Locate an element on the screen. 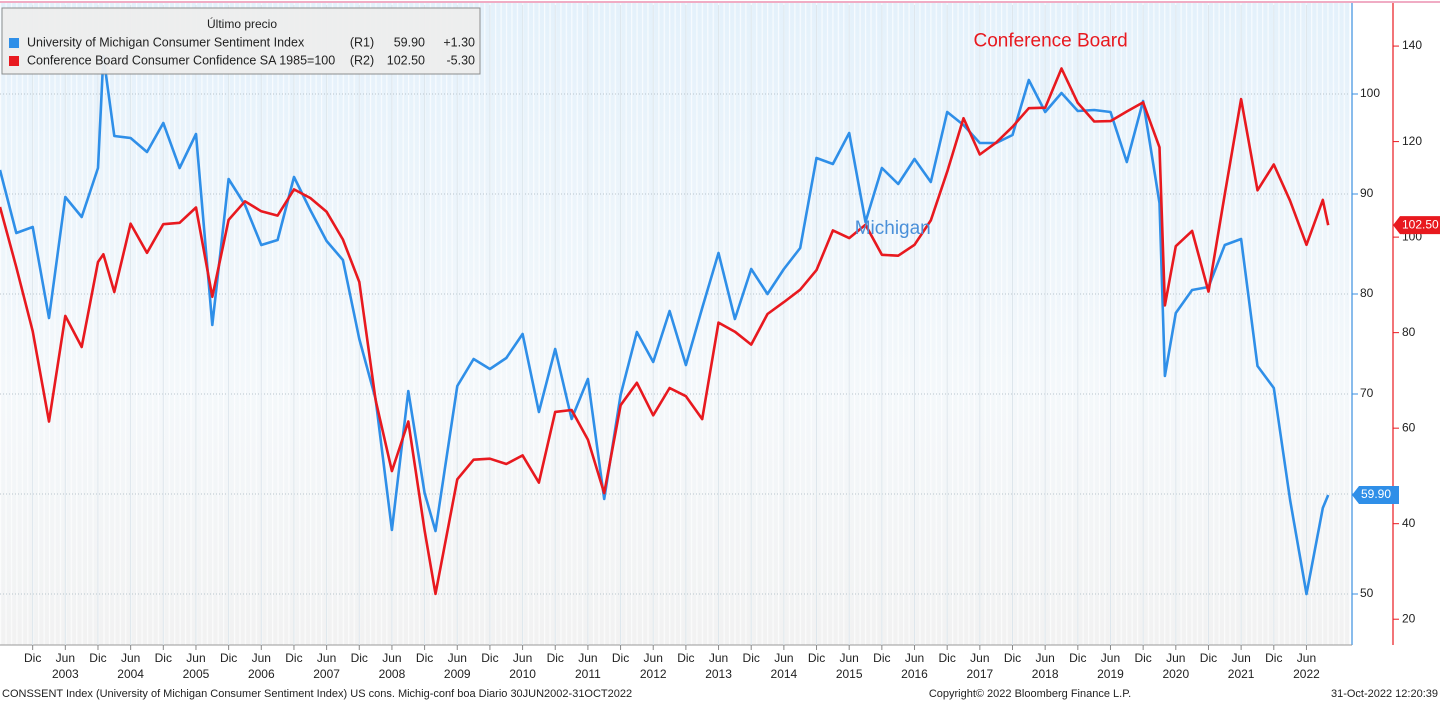 The image size is (1440, 704). y2-tick-label: 60 is located at coordinates (1409, 427).